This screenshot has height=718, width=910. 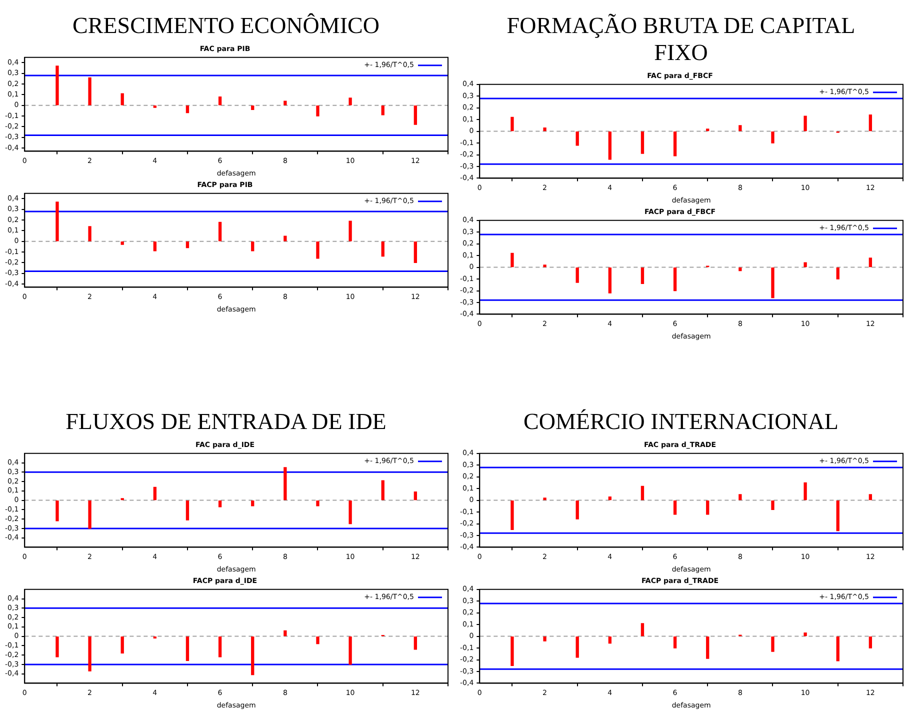 What do you see at coordinates (681, 39) in the screenshot?
I see `chart-title: FORMAÇÃO BRUTA DE CAPITAL FIXO` at bounding box center [681, 39].